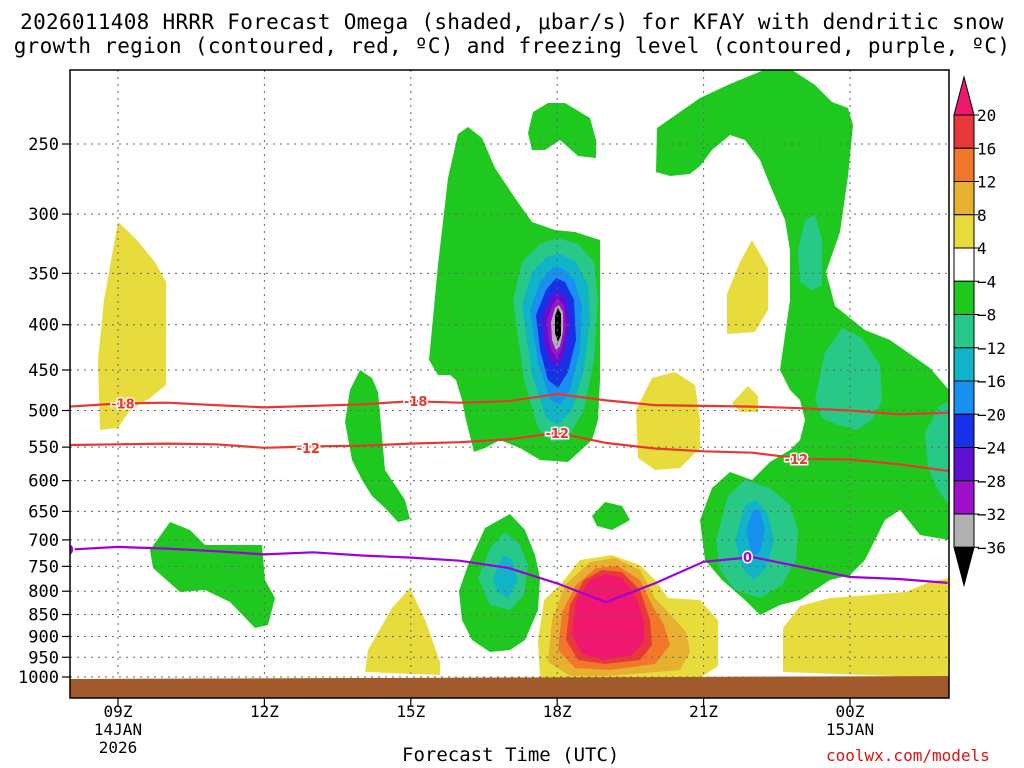  What do you see at coordinates (264, 711) in the screenshot?
I see `x-tick-label: 12Z` at bounding box center [264, 711].